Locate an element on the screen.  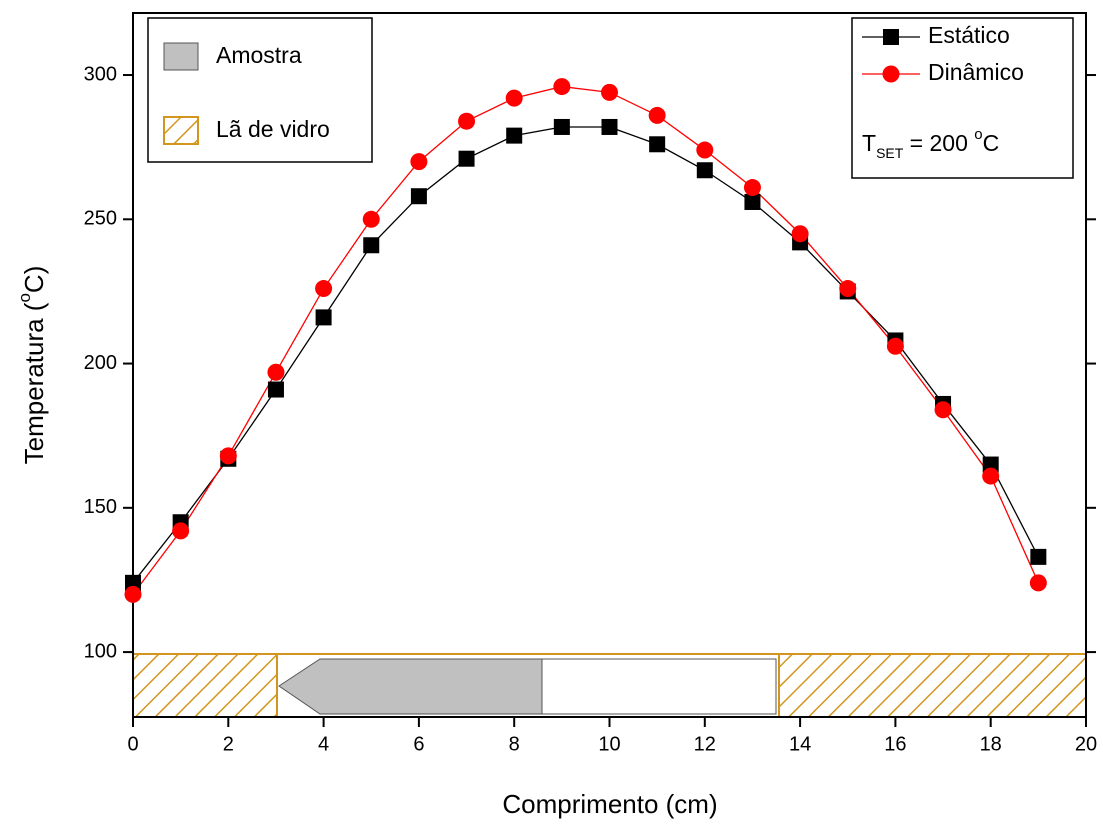
x-tick-label: 20 is located at coordinates (1086, 744).